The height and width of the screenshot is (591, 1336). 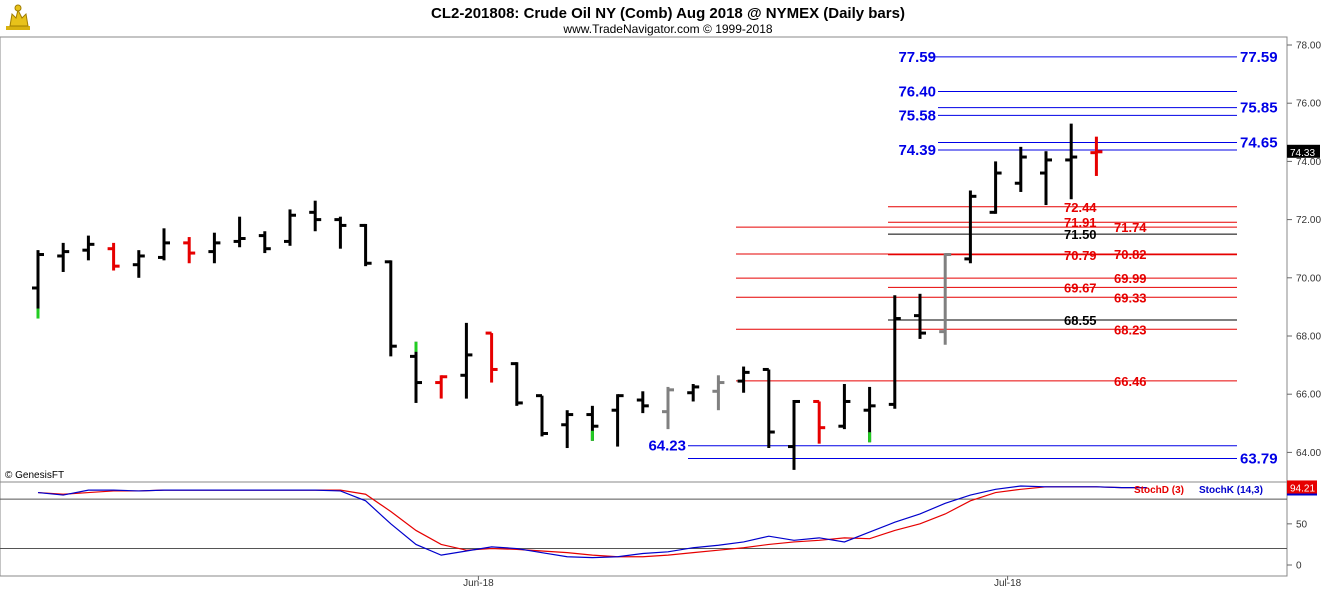 What do you see at coordinates (1308, 104) in the screenshot?
I see `y-tick-label: 76.00` at bounding box center [1308, 104].